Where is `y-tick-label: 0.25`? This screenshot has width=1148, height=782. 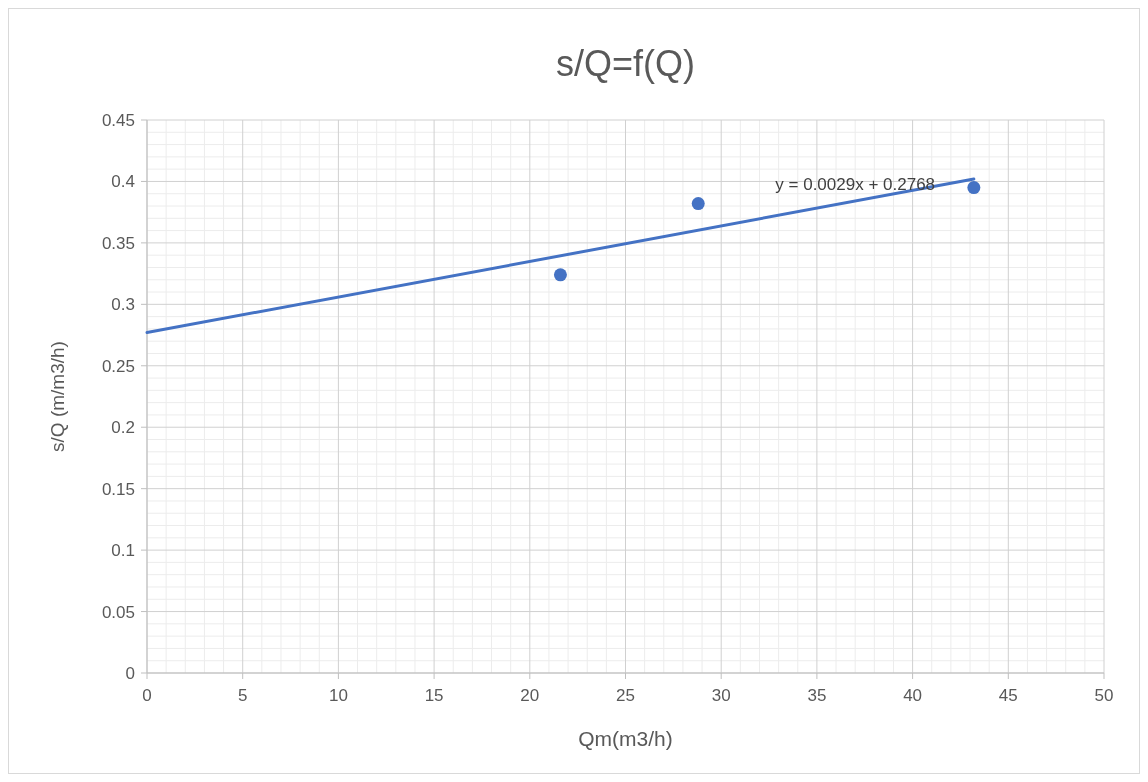 y-tick-label: 0.25 is located at coordinates (118, 366).